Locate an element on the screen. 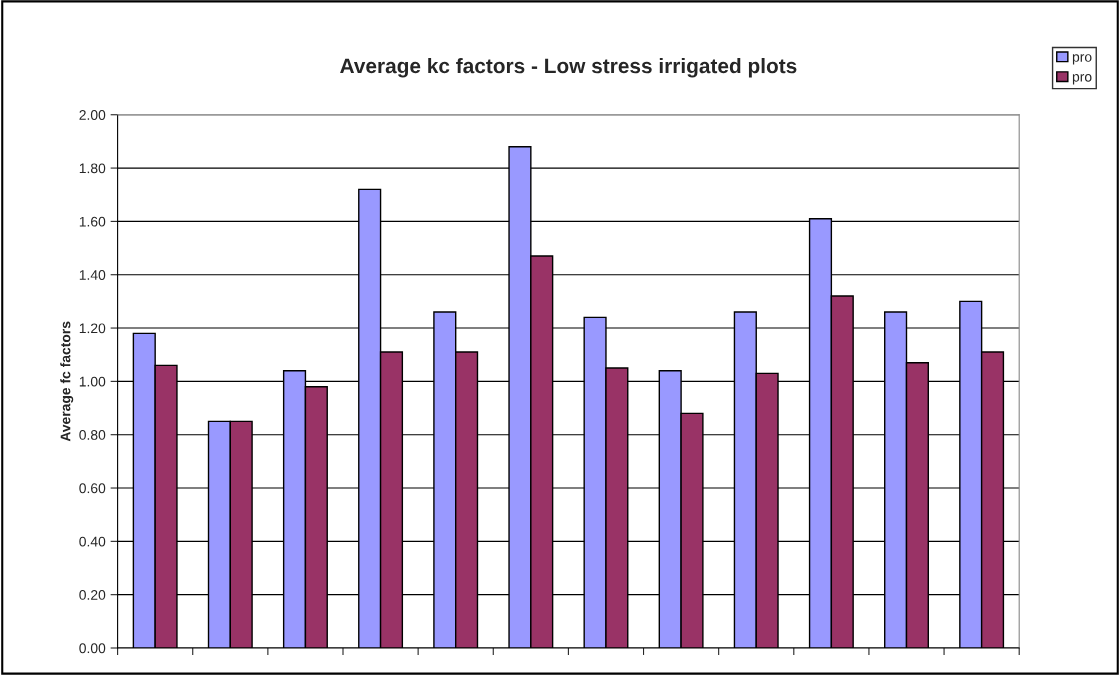 Image resolution: width=1120 pixels, height=675 pixels. y-tick-label: 0.20 is located at coordinates (92, 595).